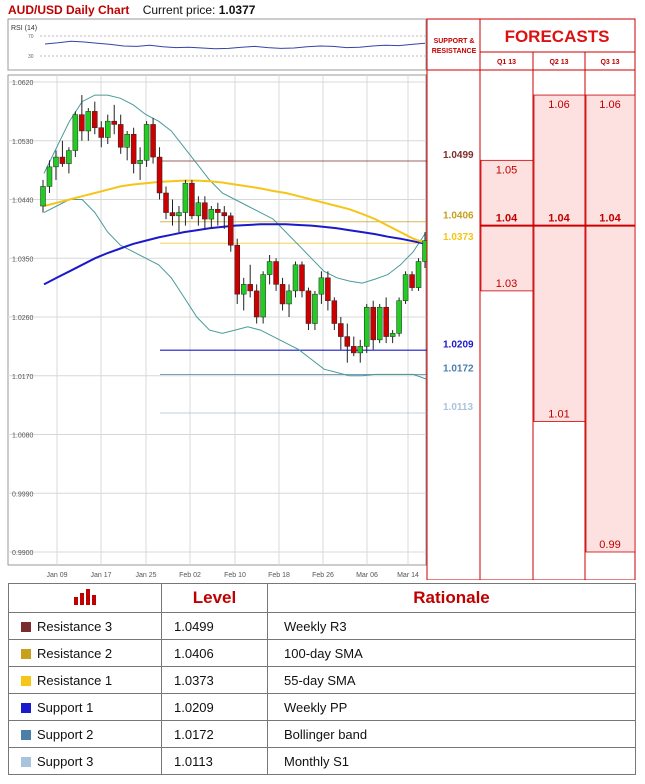 The height and width of the screenshot is (784, 645). I want to click on x-tick-label: Jan 25, so click(145, 575).